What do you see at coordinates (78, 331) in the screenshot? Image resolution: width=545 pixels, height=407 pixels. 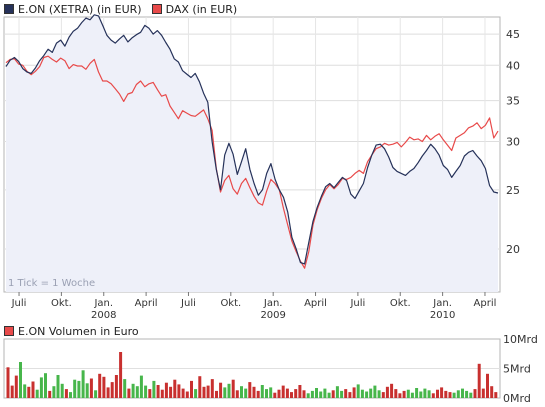 I see `legend-label-volume: E.ON Volumen in Euro` at bounding box center [78, 331].